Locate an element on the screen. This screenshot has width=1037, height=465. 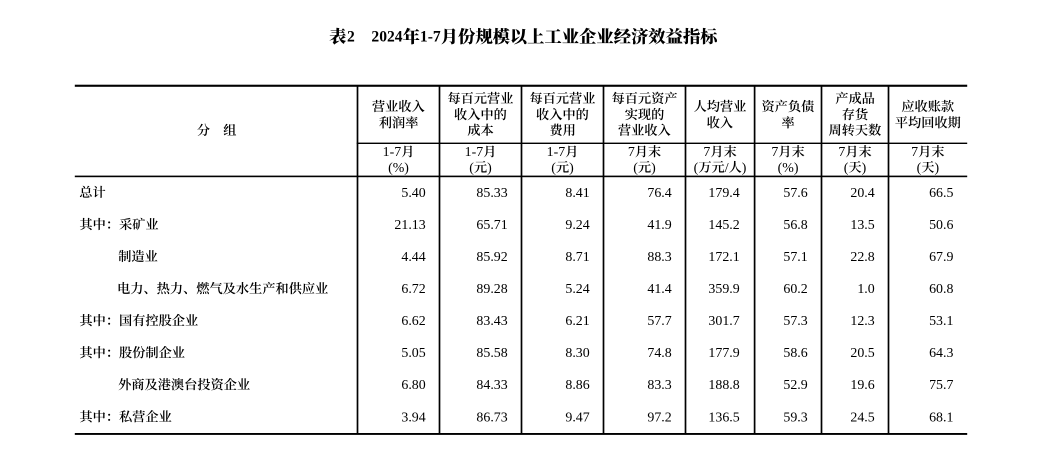
svg-text: 53.1 is located at coordinates (941, 321).